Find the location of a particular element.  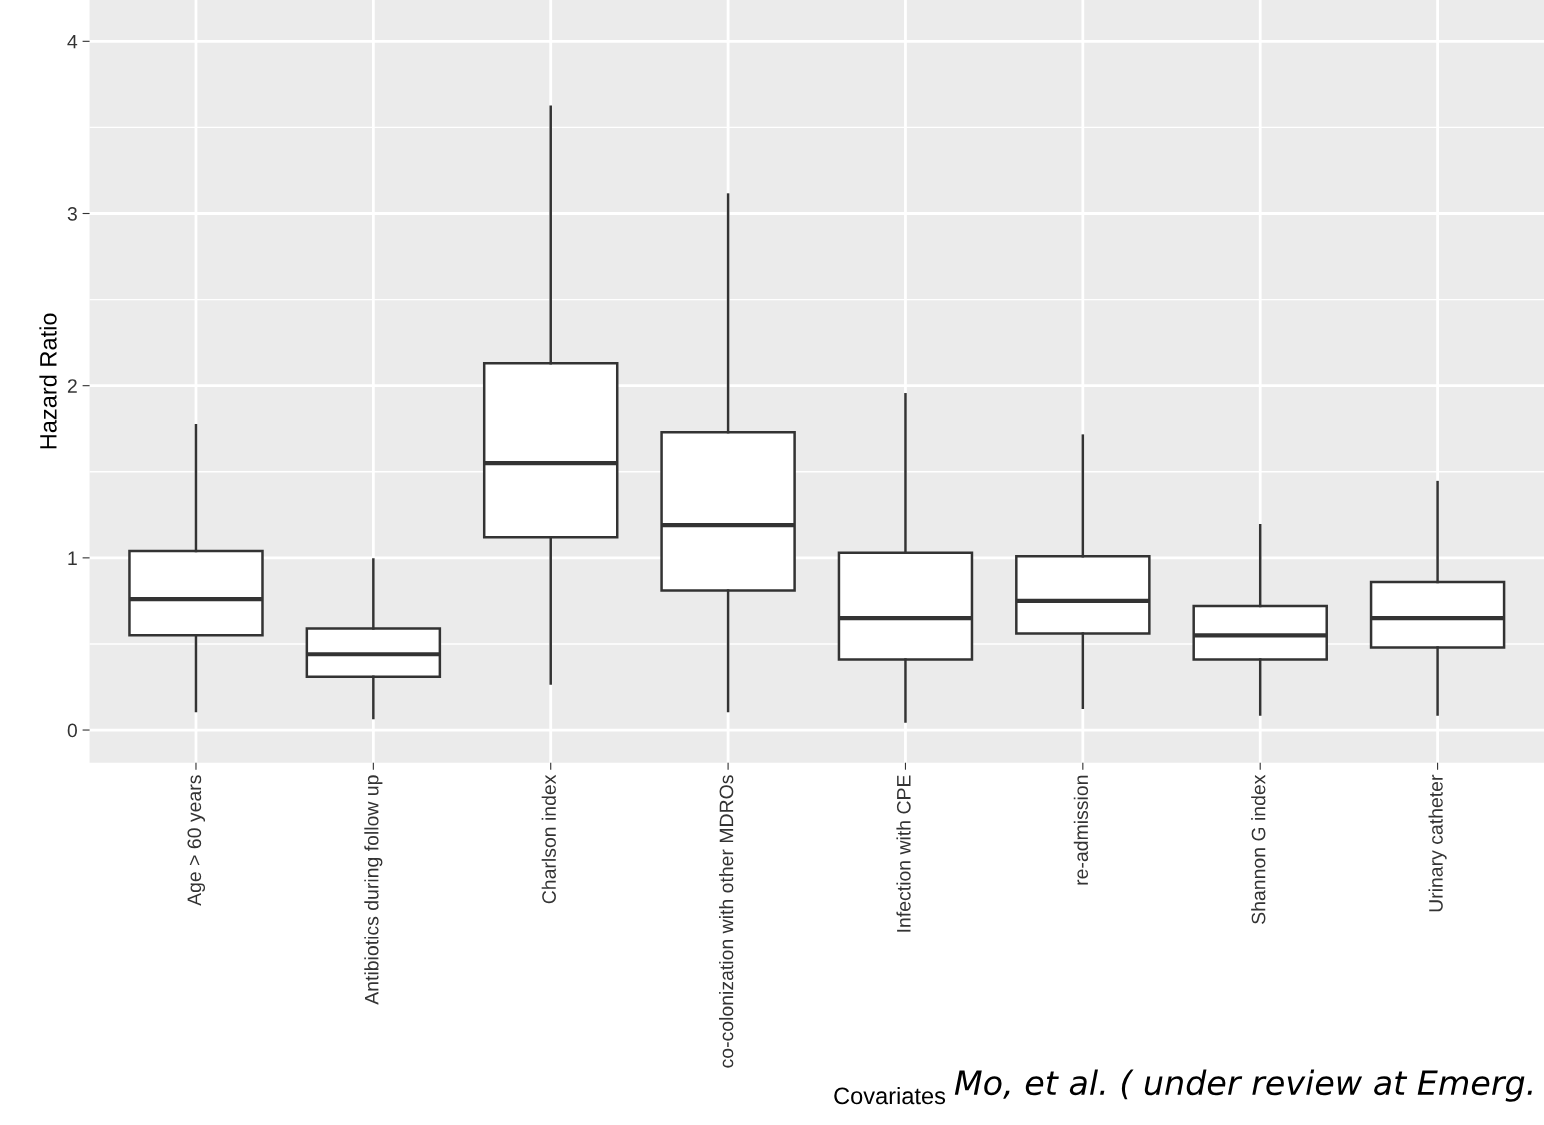

x-tick-label: Infection with CPE is located at coordinates (903, 853).